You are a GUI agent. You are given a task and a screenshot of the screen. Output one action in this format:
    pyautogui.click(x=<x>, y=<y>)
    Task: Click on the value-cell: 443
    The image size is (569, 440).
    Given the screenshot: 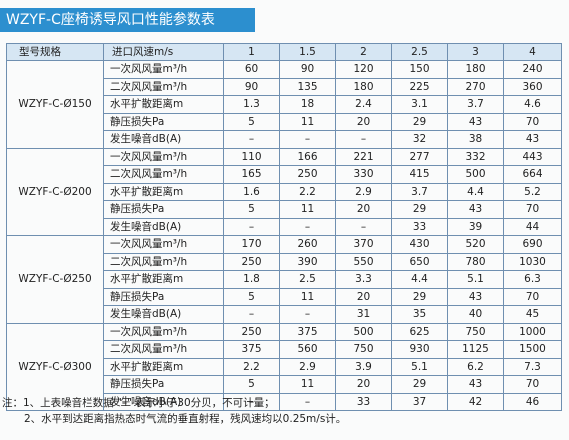 What is the action you would take?
    pyautogui.click(x=532, y=156)
    